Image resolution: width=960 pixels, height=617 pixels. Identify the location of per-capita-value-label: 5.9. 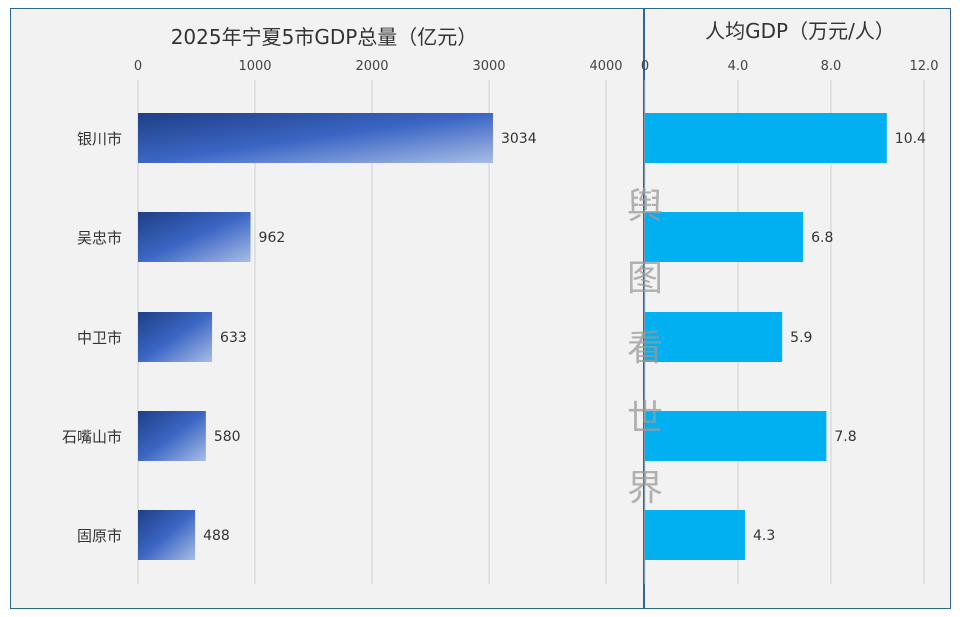
(801, 338).